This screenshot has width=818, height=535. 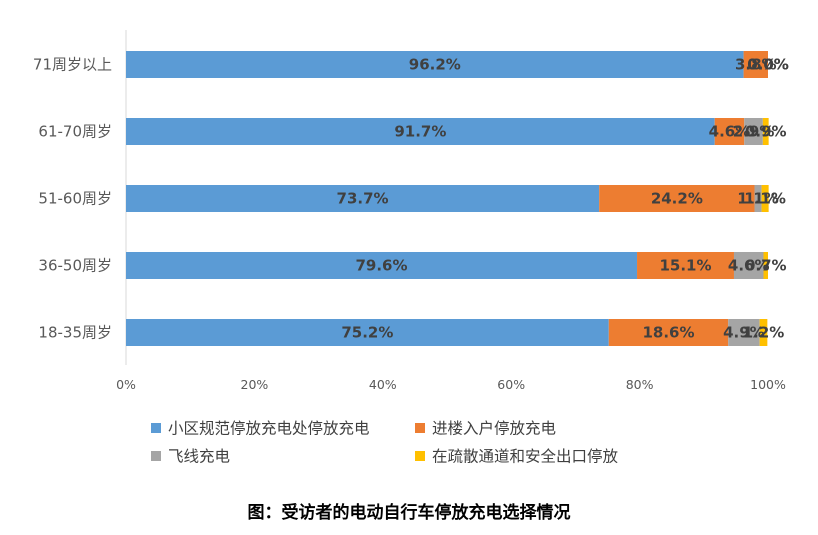 What do you see at coordinates (768, 384) in the screenshot?
I see `x-tick-label: 100%` at bounding box center [768, 384].